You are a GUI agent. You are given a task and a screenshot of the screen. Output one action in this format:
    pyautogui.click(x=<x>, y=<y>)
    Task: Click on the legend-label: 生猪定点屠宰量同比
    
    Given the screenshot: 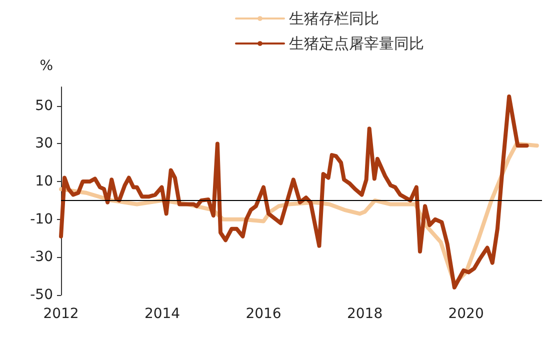 What is the action you would take?
    pyautogui.click(x=356, y=43)
    